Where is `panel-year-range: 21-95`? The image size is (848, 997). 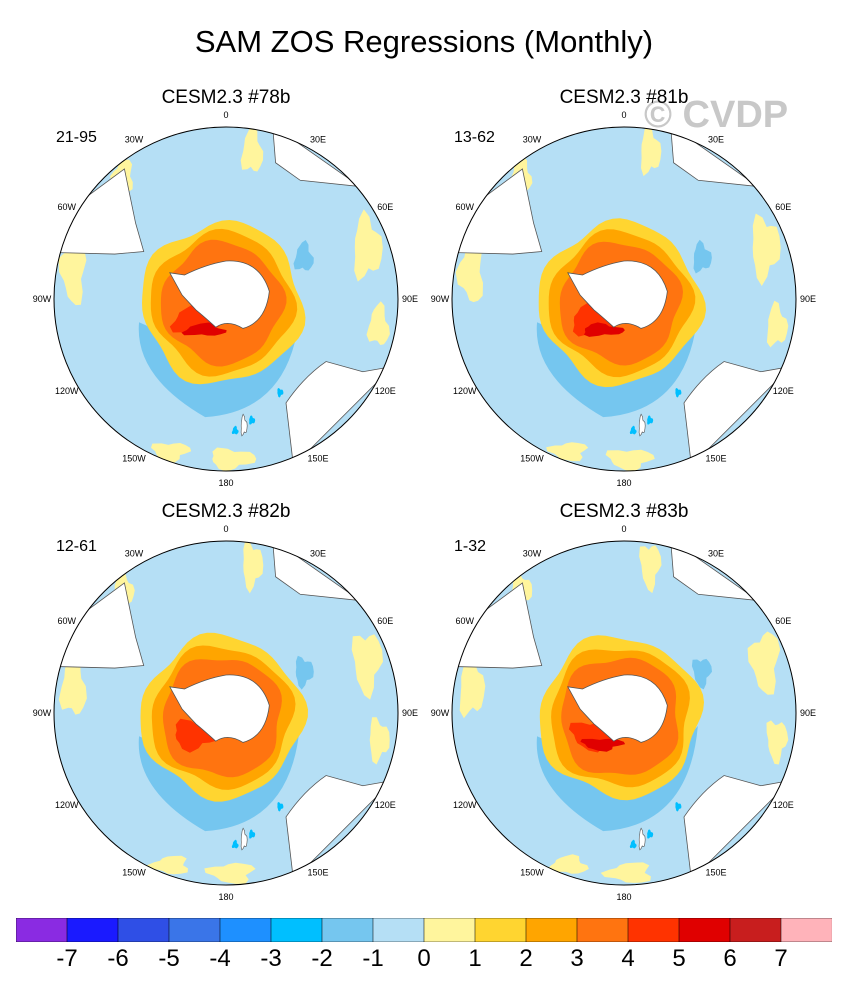
panel-year-range: 21-95 is located at coordinates (76, 137).